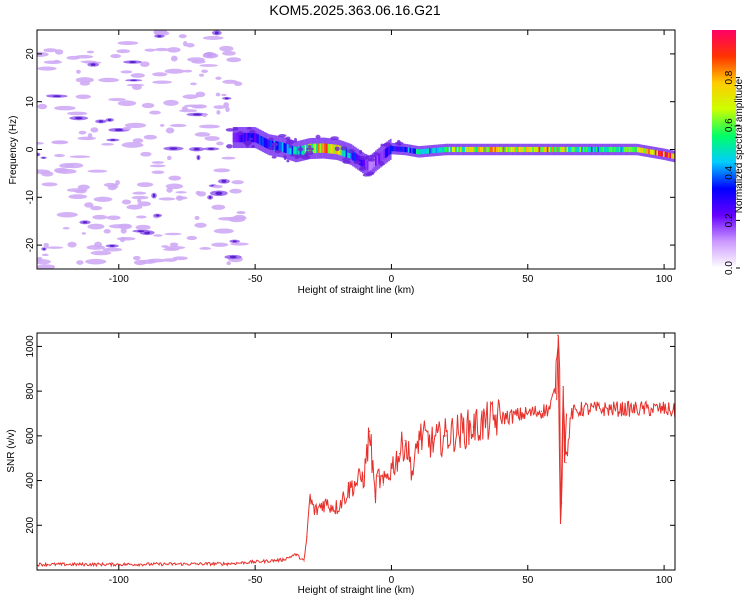 The height and width of the screenshot is (600, 750). Describe the element at coordinates (450, 151) in the screenshot. I see `spectrogram-ridge-layer` at that location.